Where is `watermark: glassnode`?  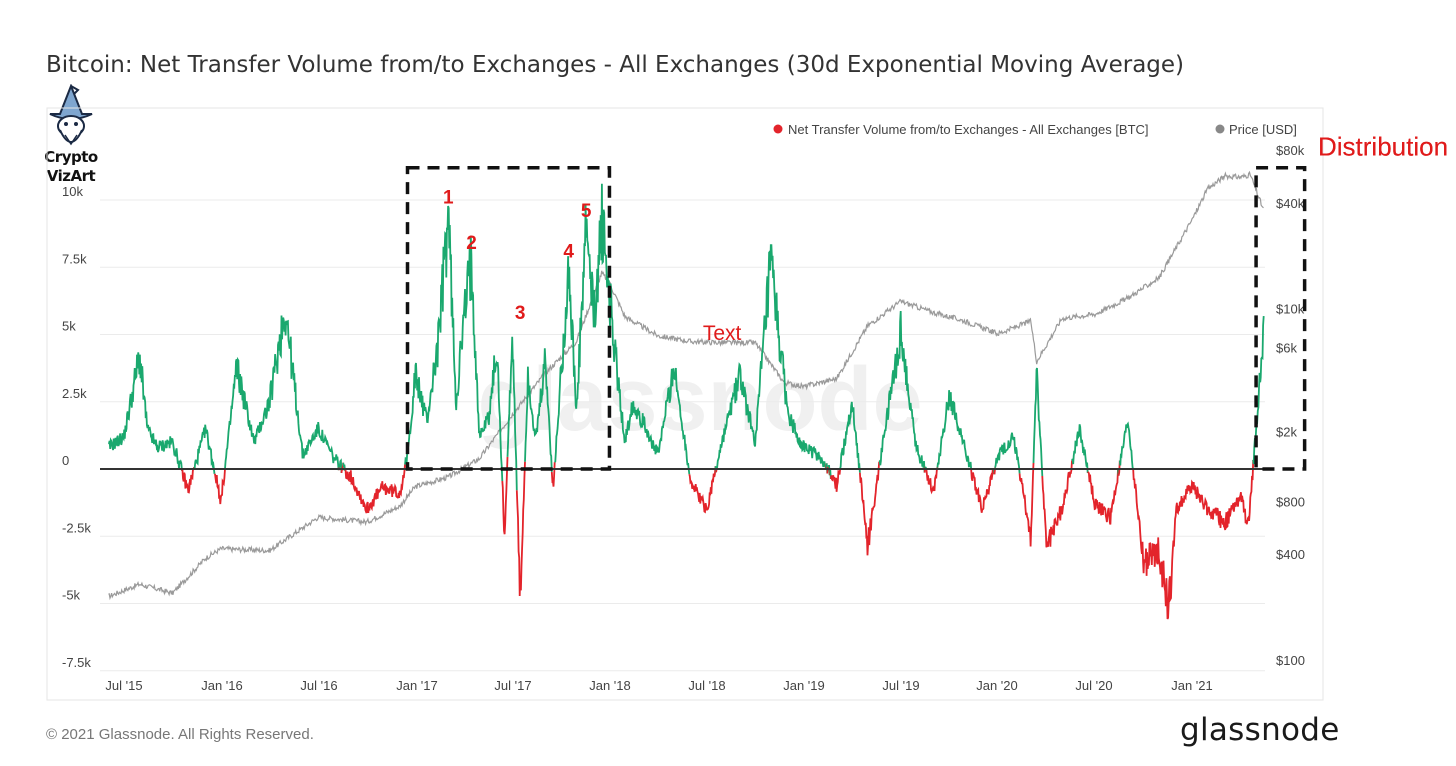 watermark: glassnode is located at coordinates (699, 400).